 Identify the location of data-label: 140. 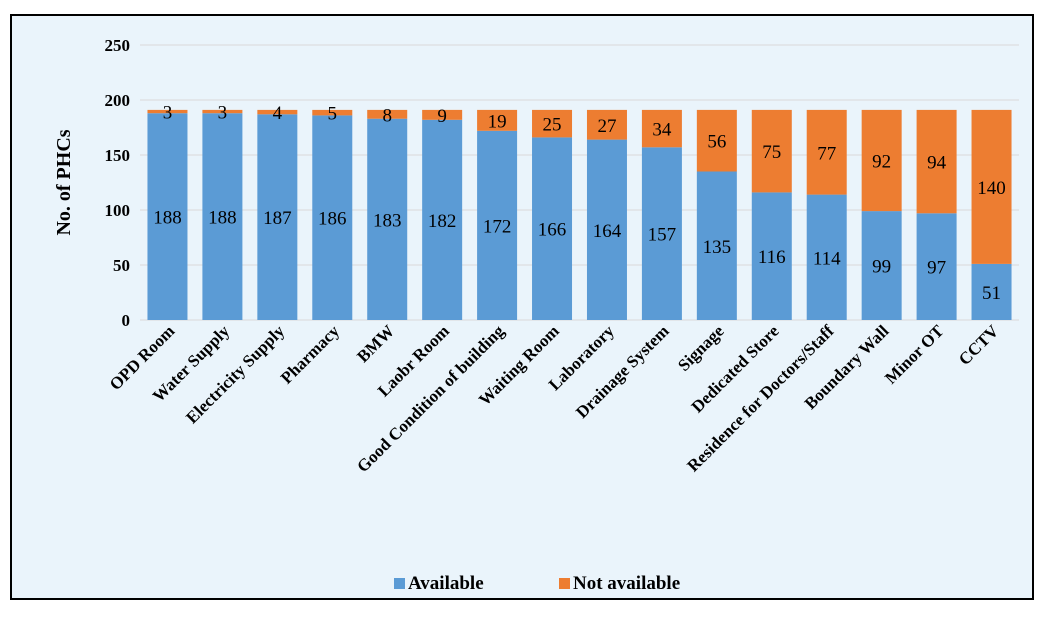
(991, 188).